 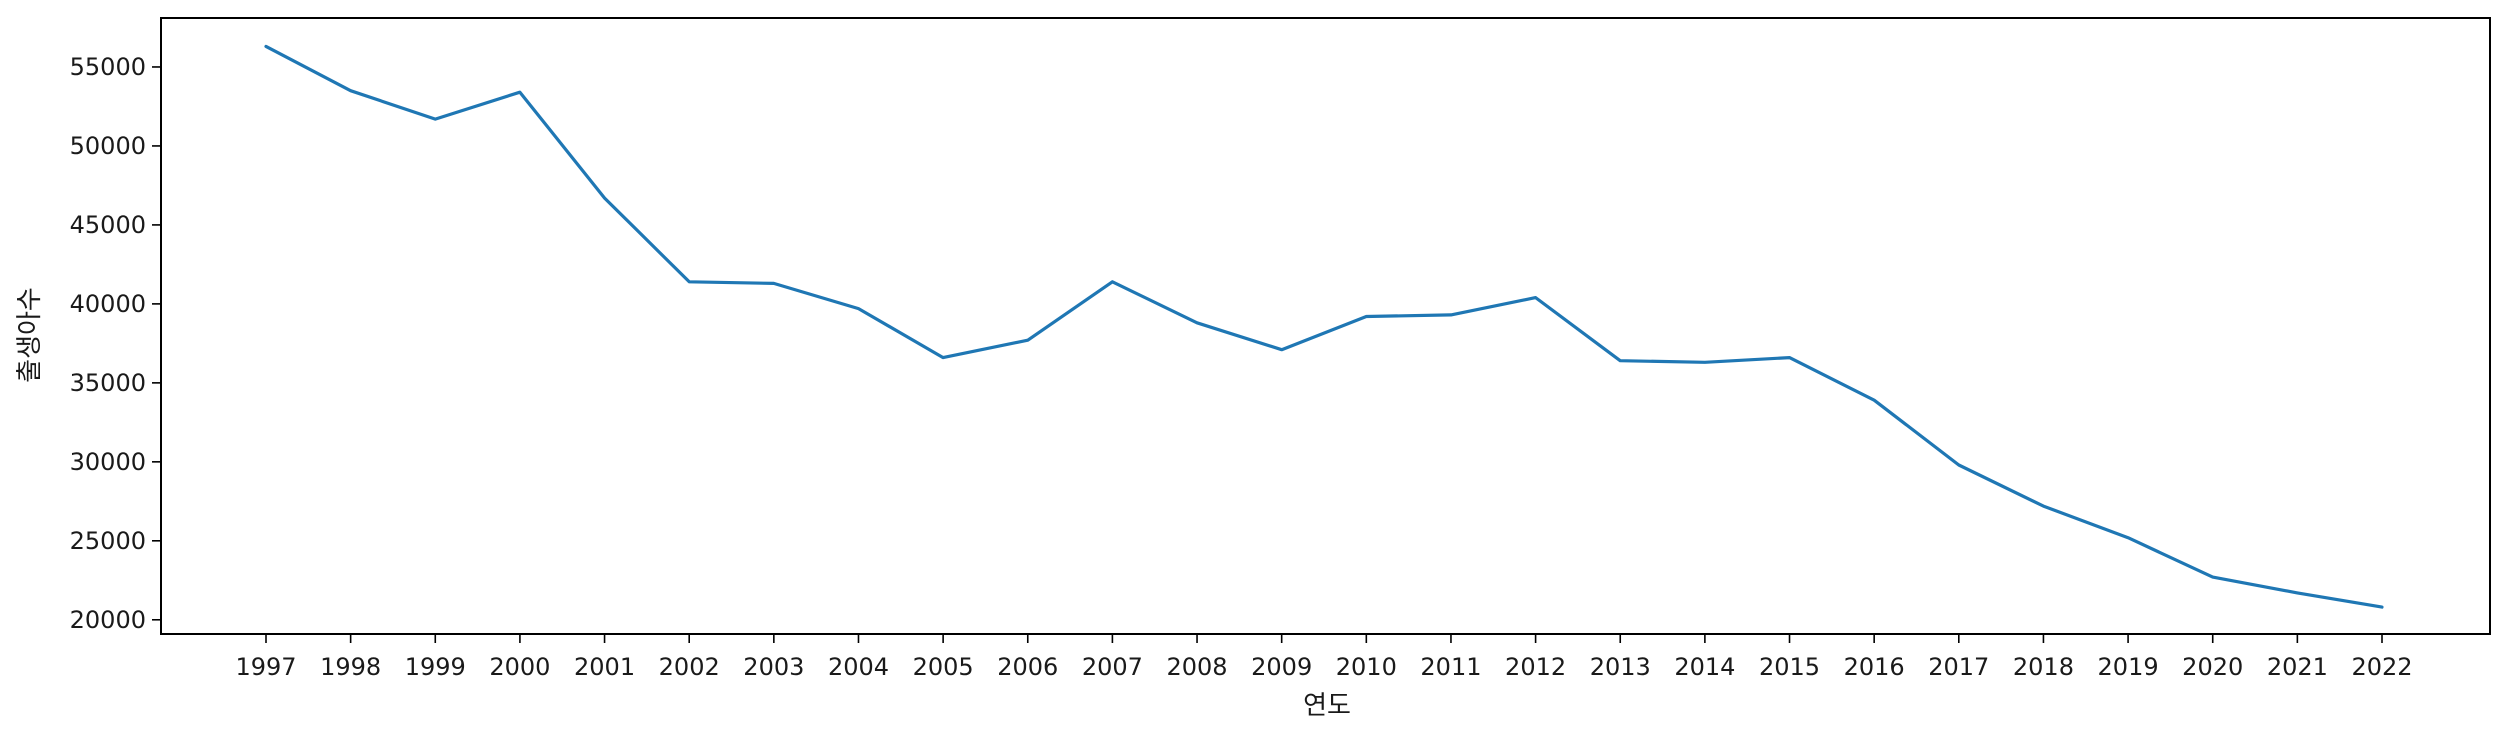 What do you see at coordinates (108, 462) in the screenshot?
I see `y-tick-label: 30000` at bounding box center [108, 462].